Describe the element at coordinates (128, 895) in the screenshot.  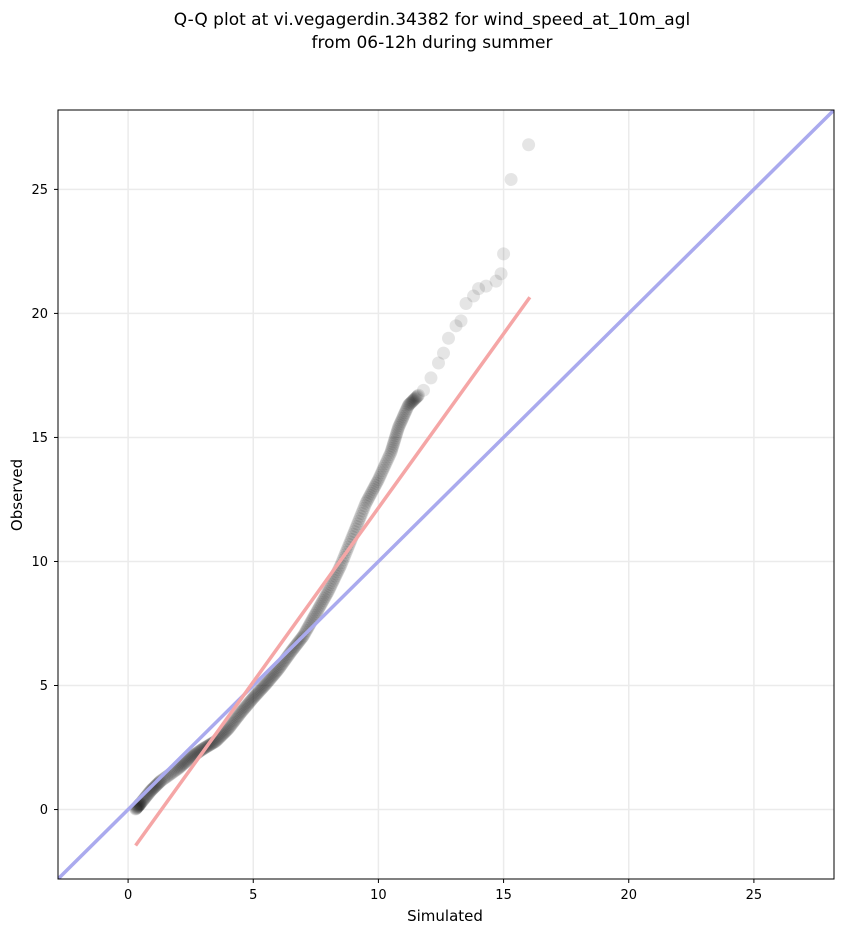
I see `x-tick-label: 0` at that location.